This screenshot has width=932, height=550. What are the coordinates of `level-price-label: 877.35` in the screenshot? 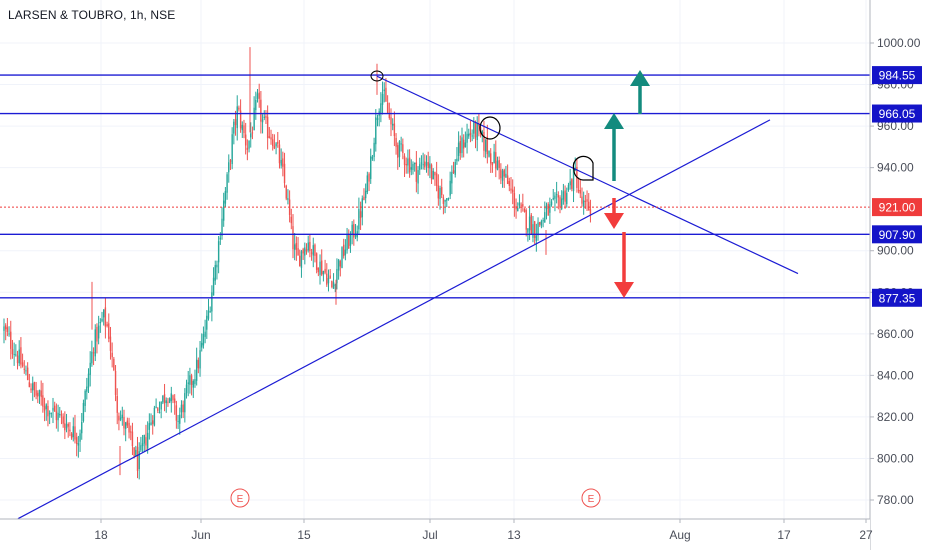 It's located at (897, 298).